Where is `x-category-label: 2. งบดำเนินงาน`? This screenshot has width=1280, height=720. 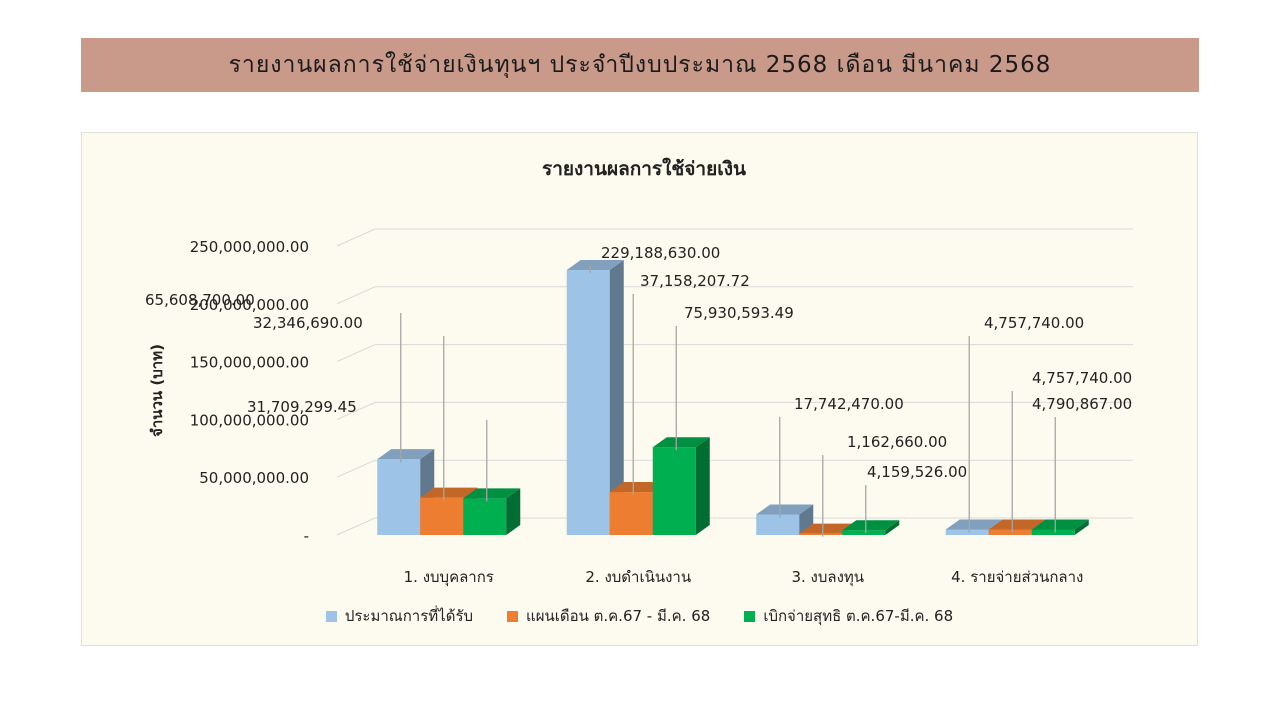 x-category-label: 2. งบดำเนินงาน is located at coordinates (638, 577).